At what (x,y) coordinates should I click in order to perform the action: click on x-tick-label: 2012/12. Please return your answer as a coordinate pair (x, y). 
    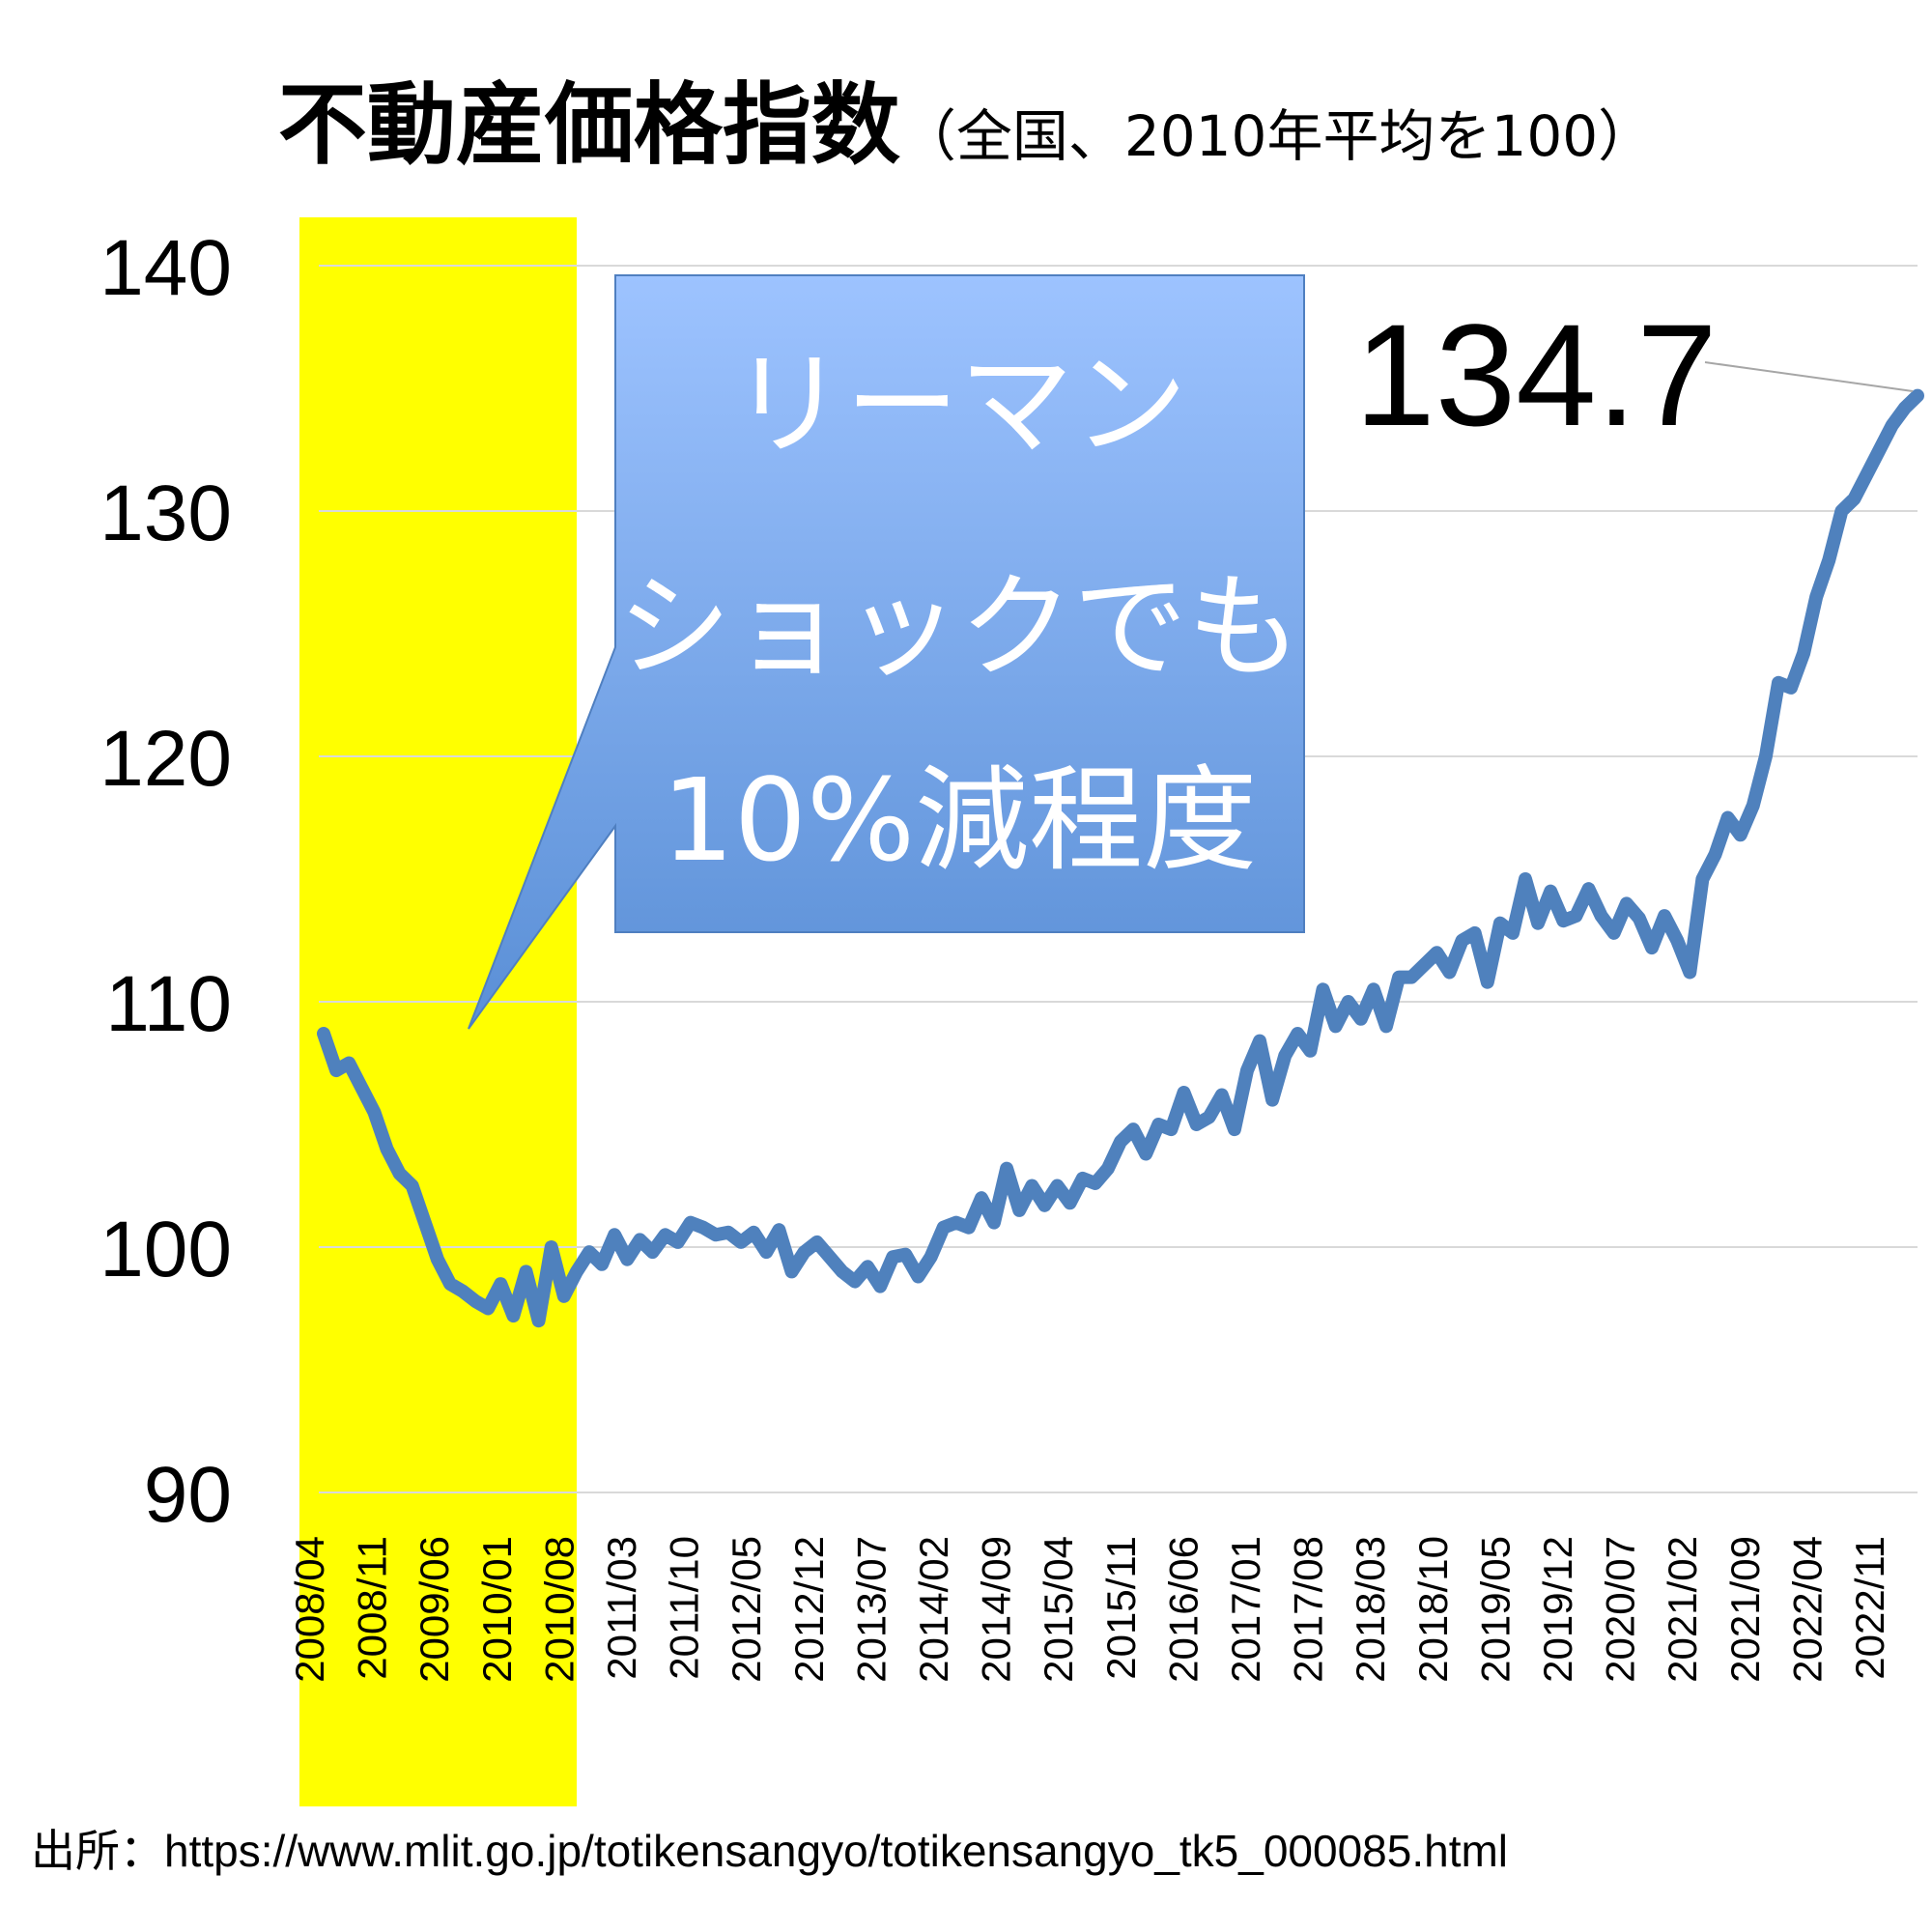
    Looking at the image, I should click on (809, 1609).